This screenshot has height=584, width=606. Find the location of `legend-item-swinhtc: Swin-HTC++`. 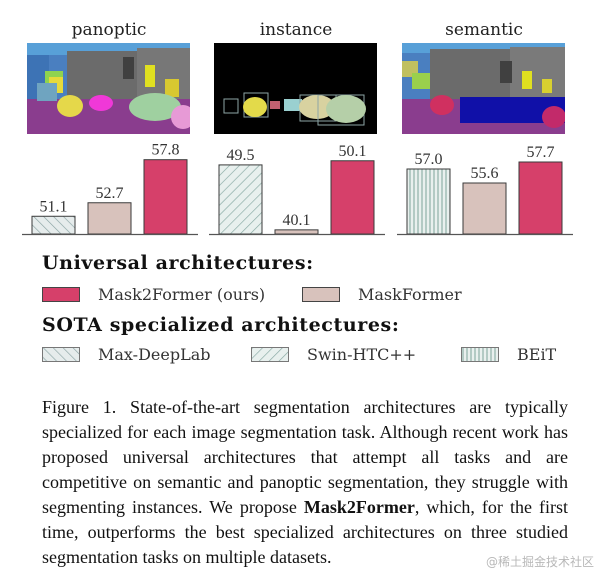

legend-item-swinhtc: Swin-HTC++ is located at coordinates (333, 354).